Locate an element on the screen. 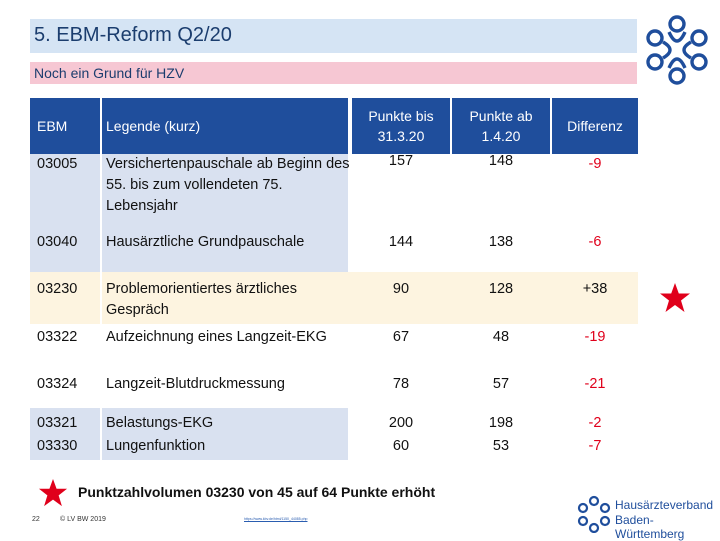 The image size is (720, 541). cell-ebm: 03324 is located at coordinates (57, 384).